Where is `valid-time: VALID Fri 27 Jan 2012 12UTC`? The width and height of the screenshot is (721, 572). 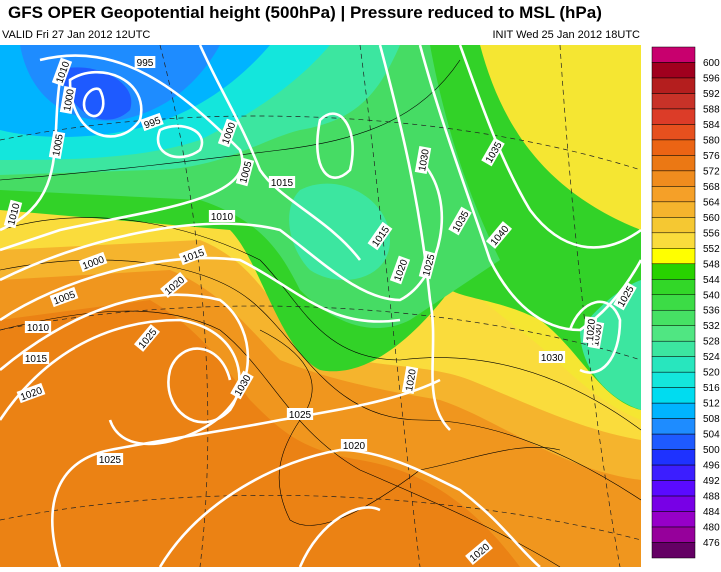
valid-time: VALID Fri 27 Jan 2012 12UTC is located at coordinates (76, 35).